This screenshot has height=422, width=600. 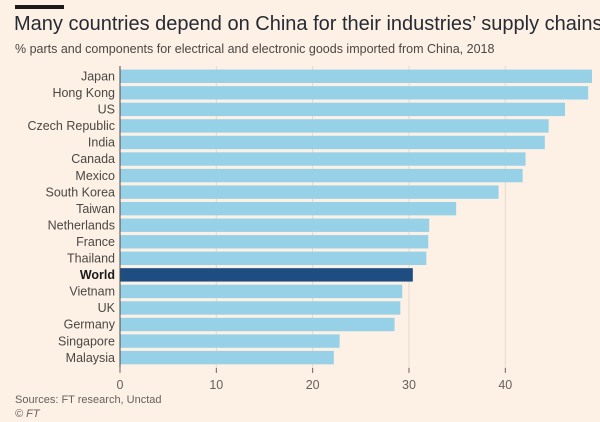 What do you see at coordinates (101, 143) in the screenshot?
I see `category-label: India` at bounding box center [101, 143].